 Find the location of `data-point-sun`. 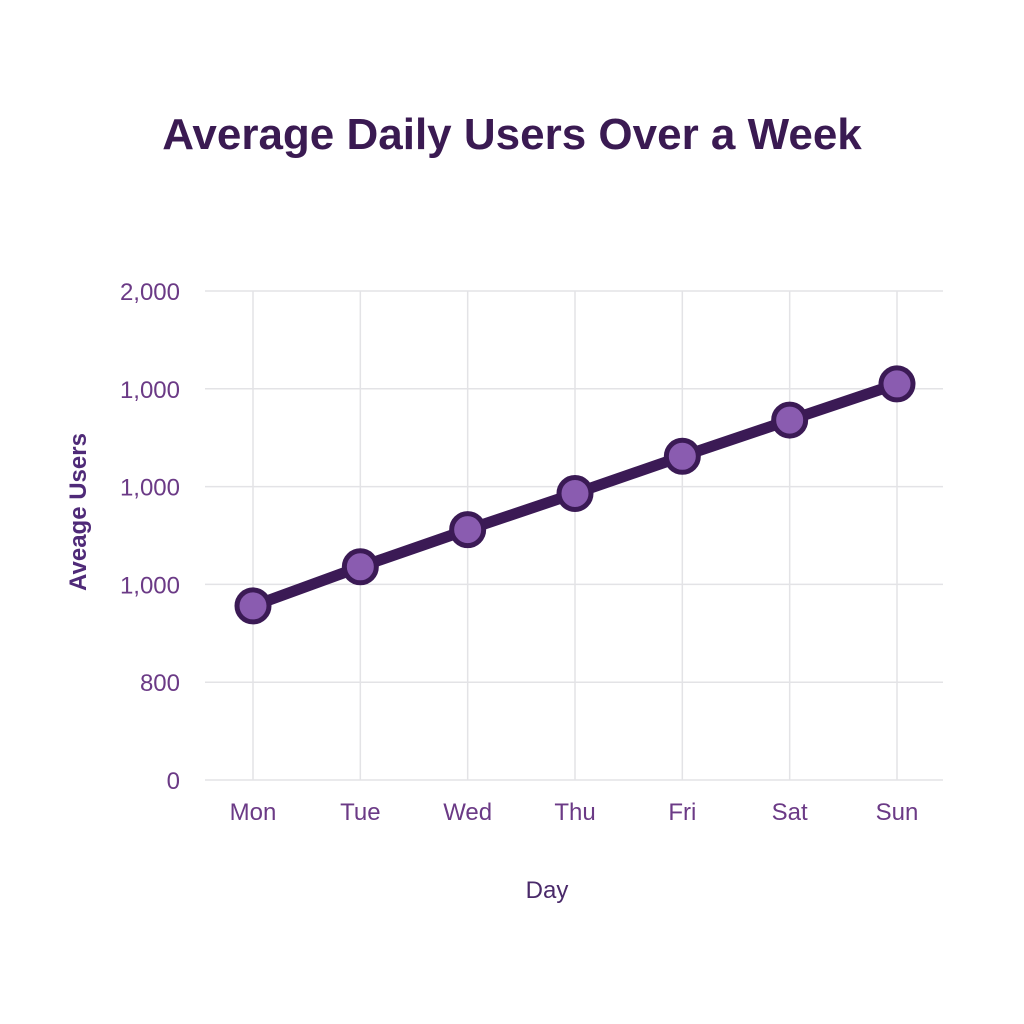

data-point-sun is located at coordinates (897, 384).